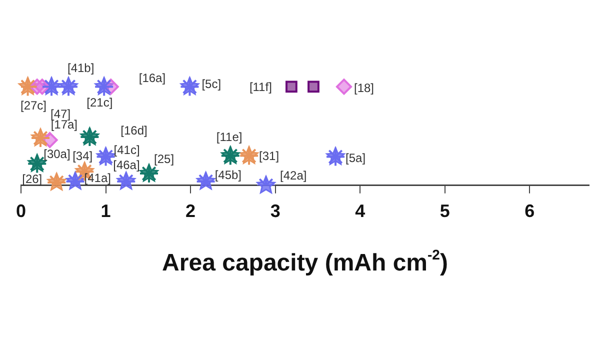 Image resolution: width=600 pixels, height=338 pixels. What do you see at coordinates (269, 156) in the screenshot?
I see `annotation: [31]` at bounding box center [269, 156].